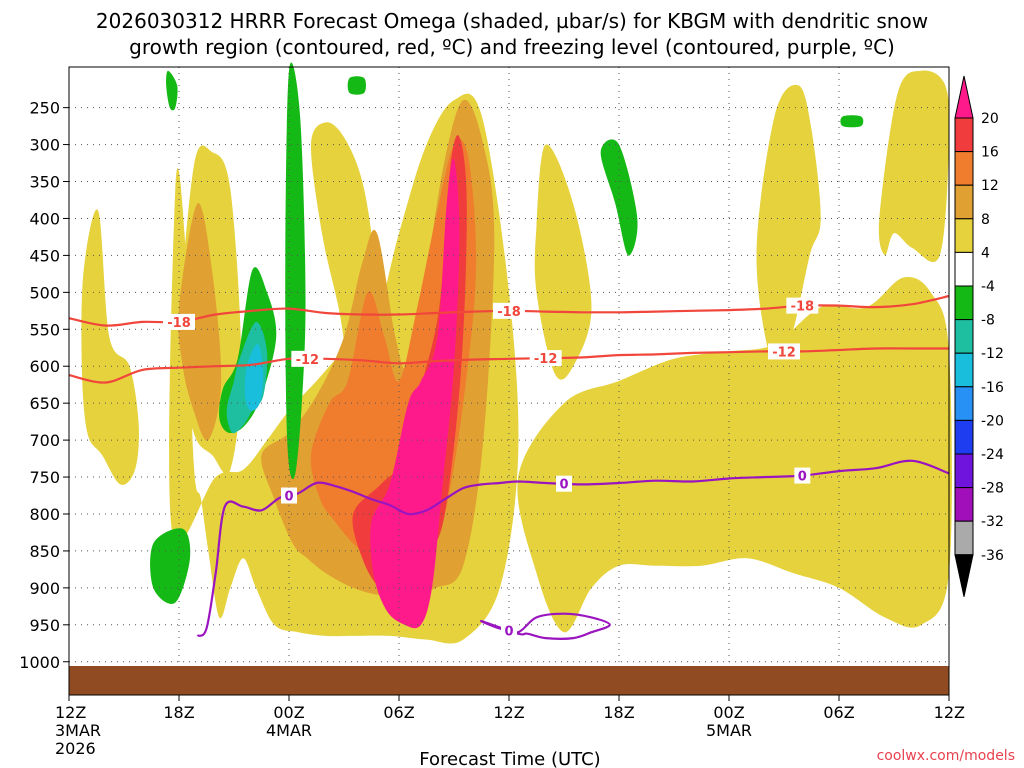 The height and width of the screenshot is (768, 1024). I want to click on colorbar-label: -8, so click(988, 321).